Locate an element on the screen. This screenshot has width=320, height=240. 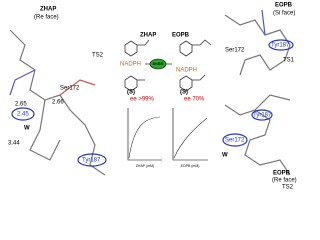
right-bottom-structure is located at coordinates (257, 135).